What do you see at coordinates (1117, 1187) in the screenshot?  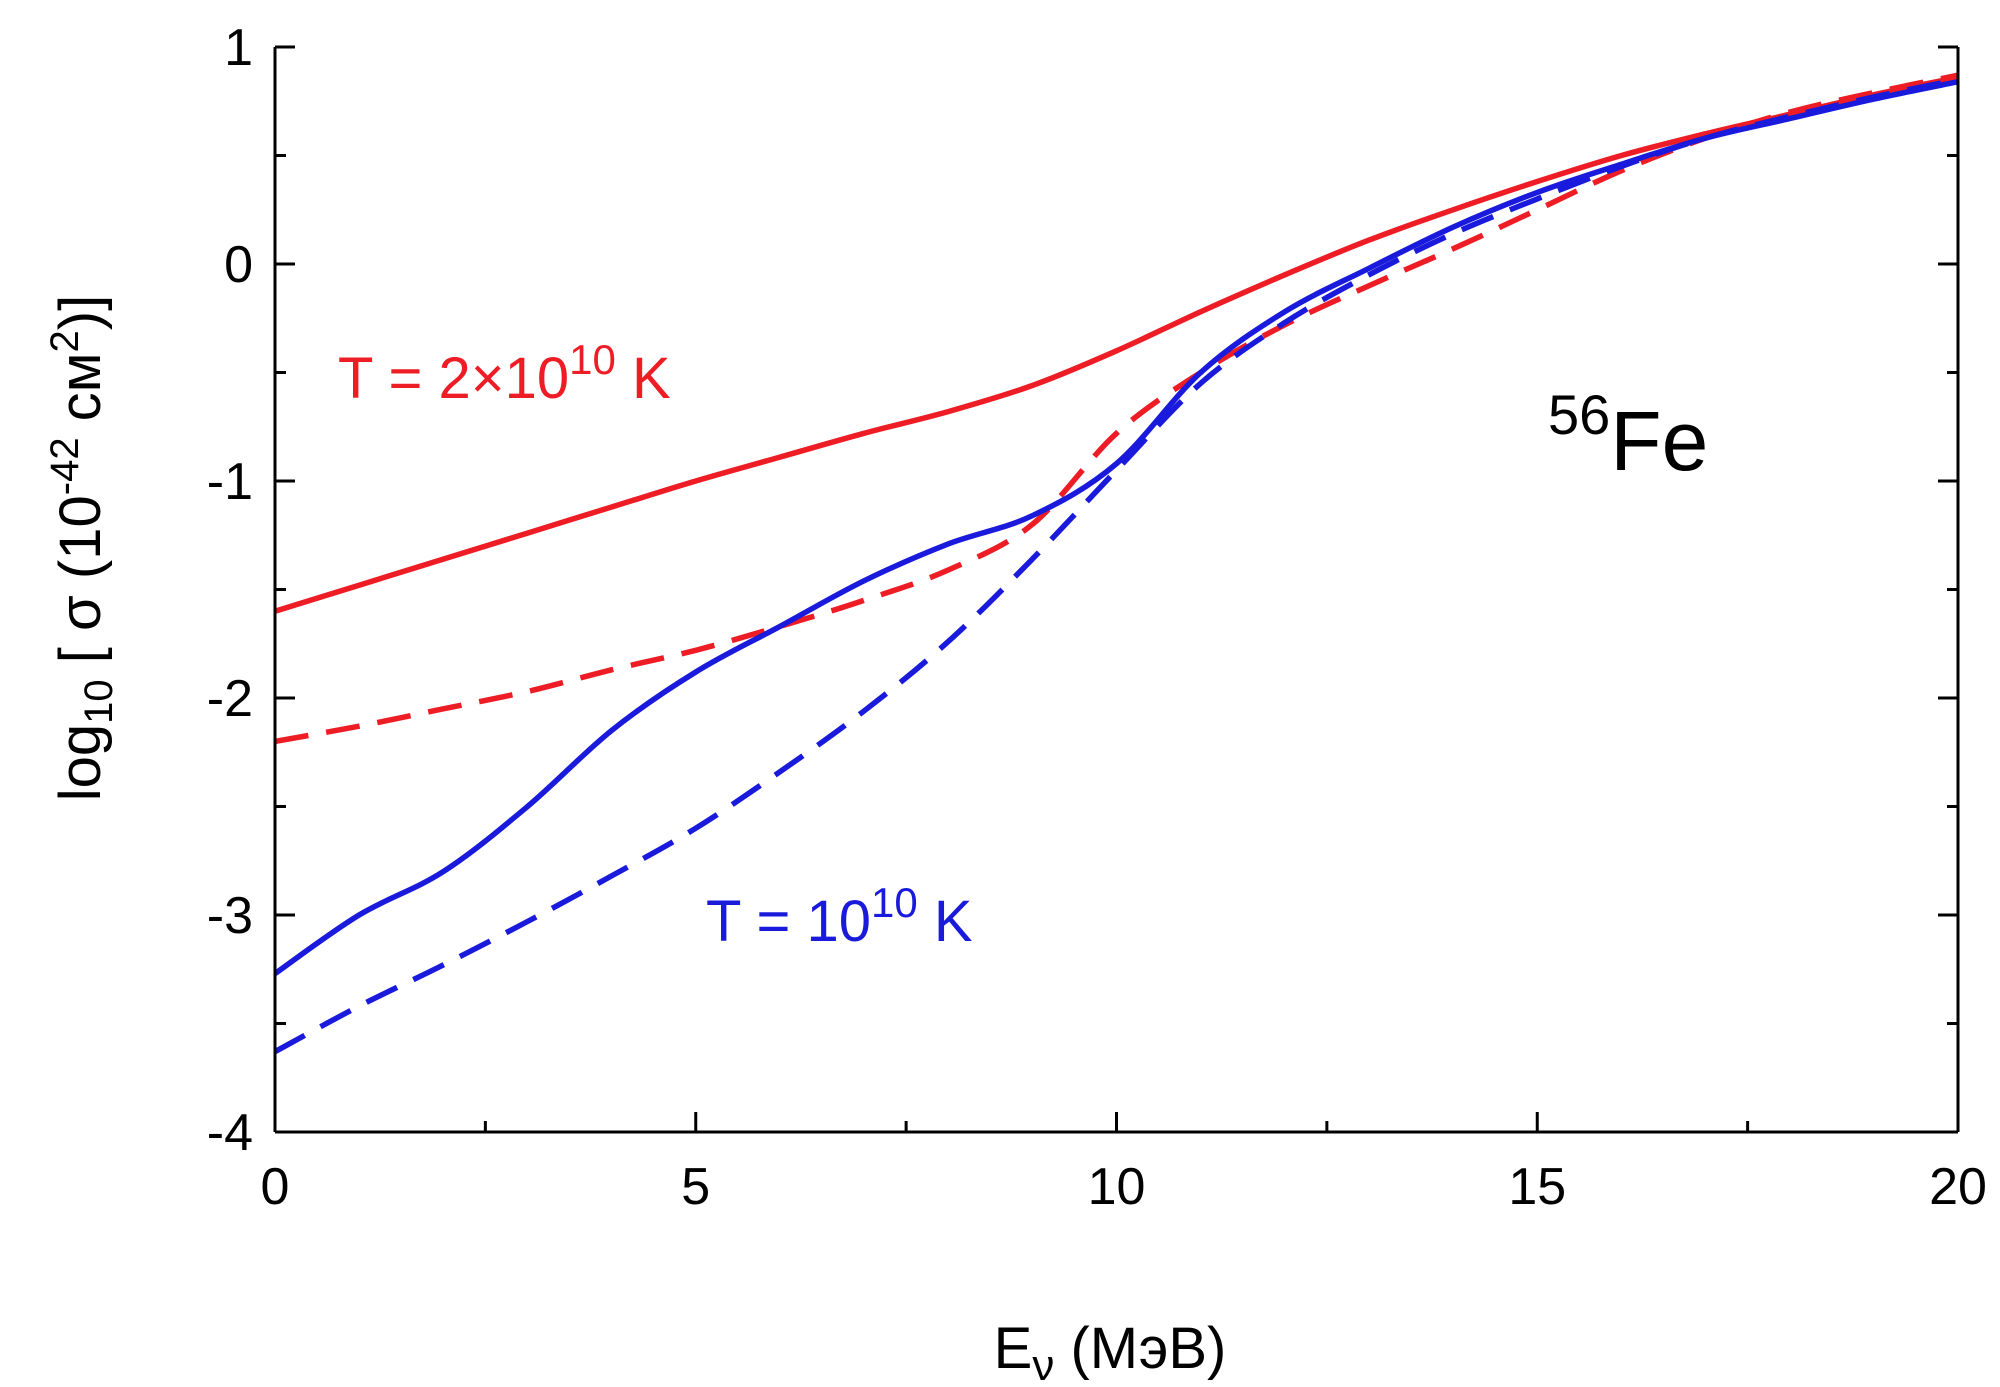 I see `x-tick-label: 10` at bounding box center [1117, 1187].